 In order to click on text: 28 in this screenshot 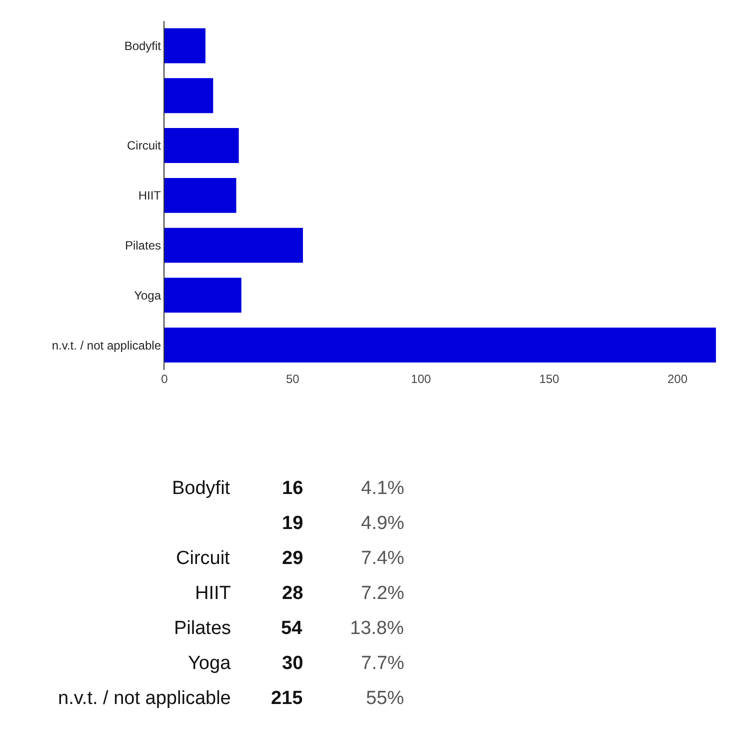, I will do `click(293, 593)`.